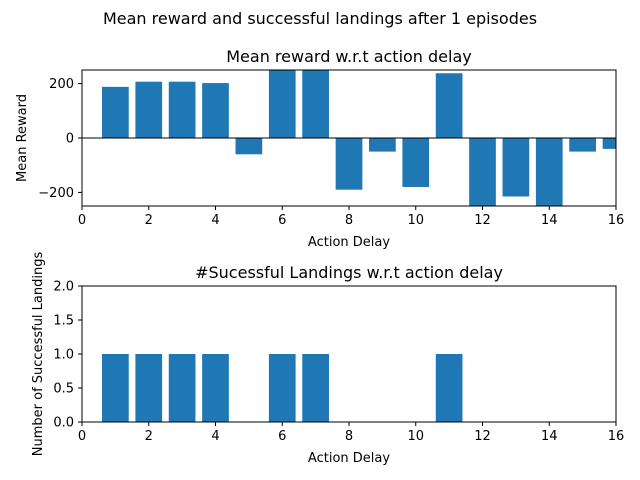 The height and width of the screenshot is (480, 640). I want to click on y-tick-label: 0, so click(70, 139).